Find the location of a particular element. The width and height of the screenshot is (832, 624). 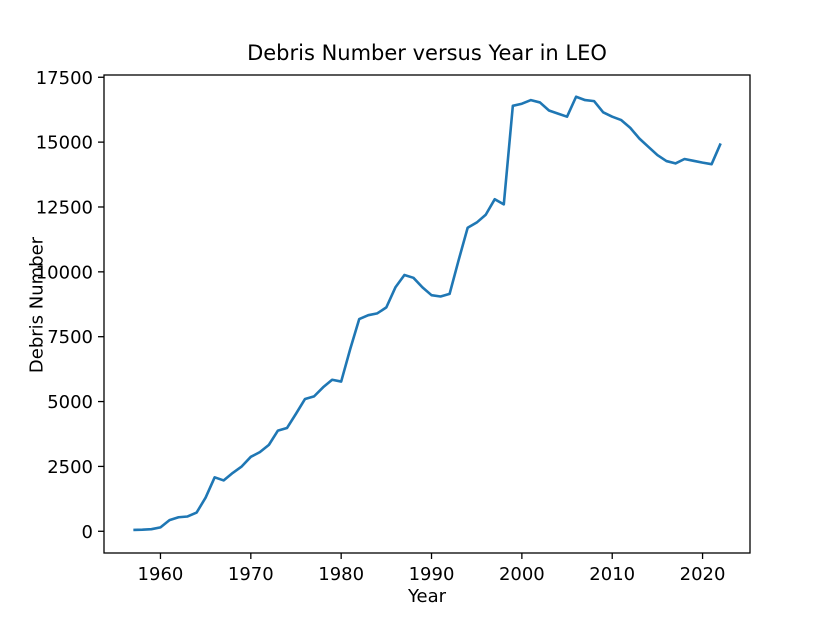

chart-title: Debris Number versus Year in LEO is located at coordinates (427, 53).